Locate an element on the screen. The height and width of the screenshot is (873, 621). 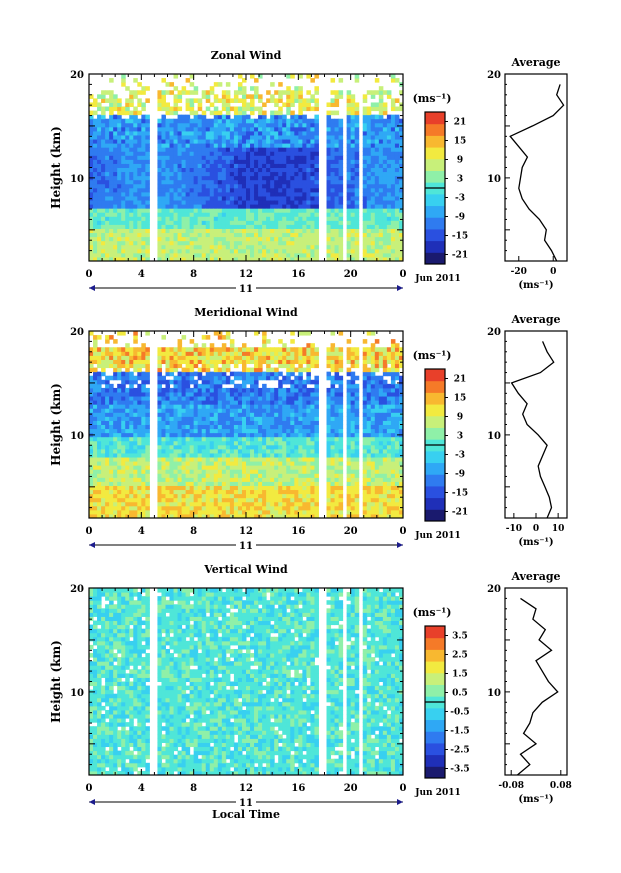
x-tick-label: 12 is located at coordinates (246, 274).